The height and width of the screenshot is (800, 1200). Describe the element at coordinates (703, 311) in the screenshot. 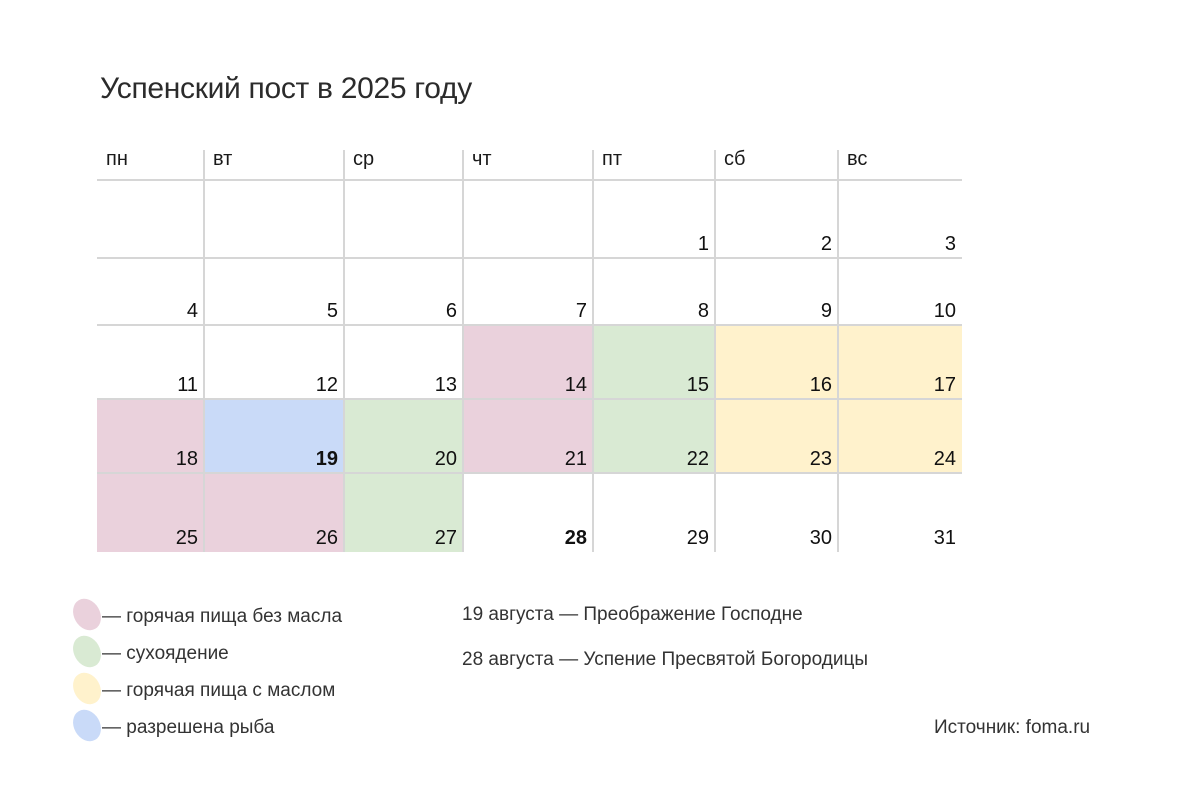

I see `day-number: 8` at that location.